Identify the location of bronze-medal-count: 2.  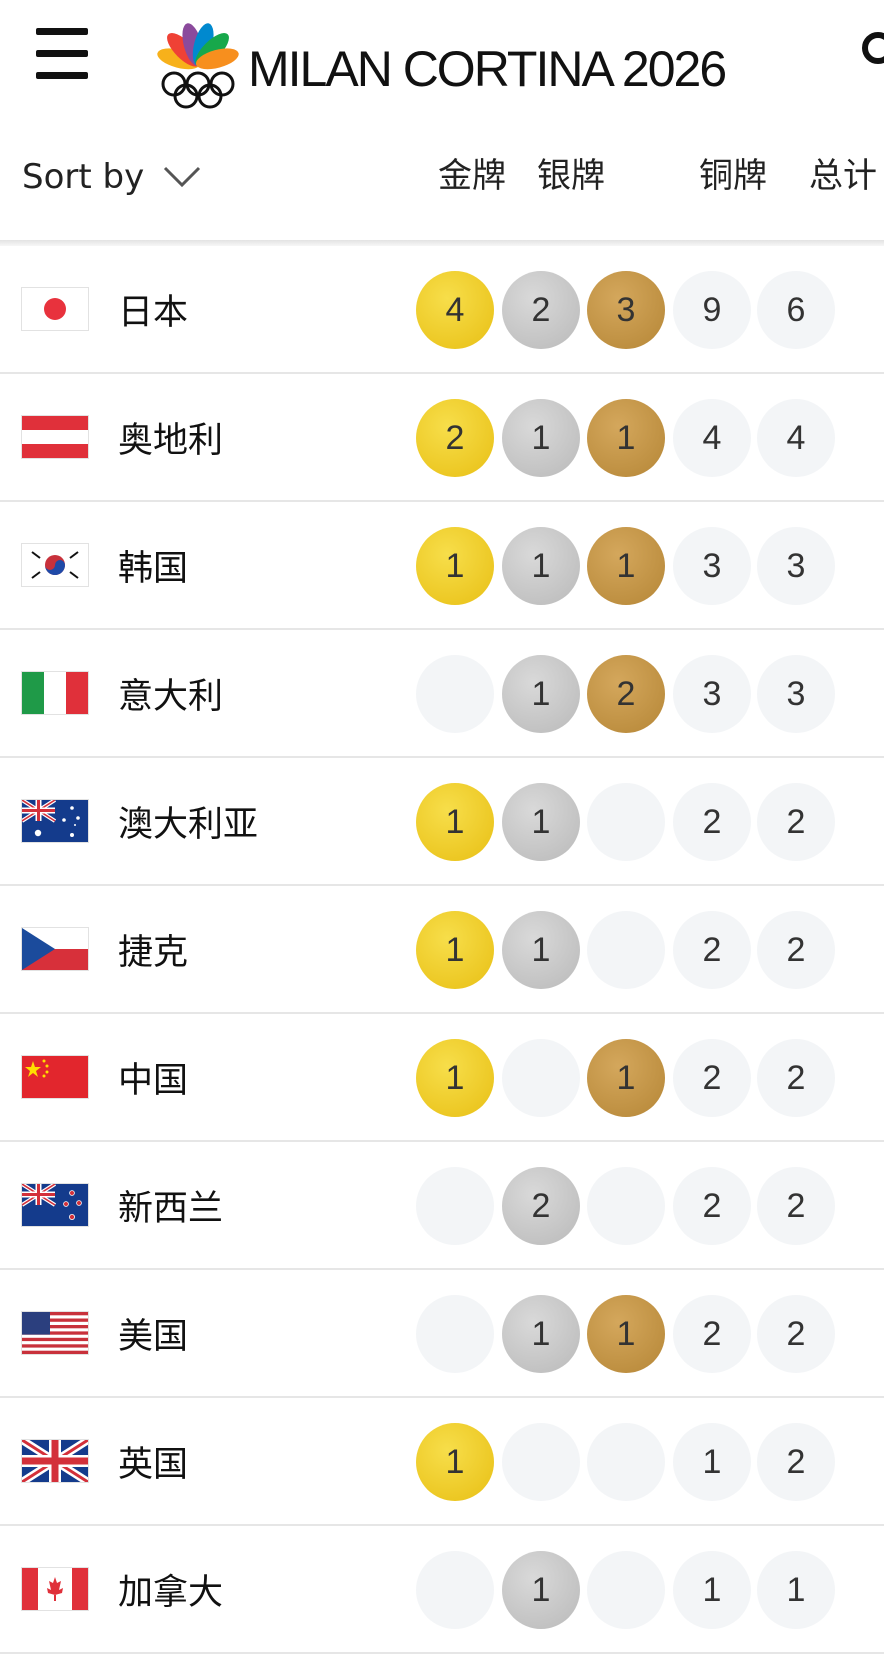
(626, 694).